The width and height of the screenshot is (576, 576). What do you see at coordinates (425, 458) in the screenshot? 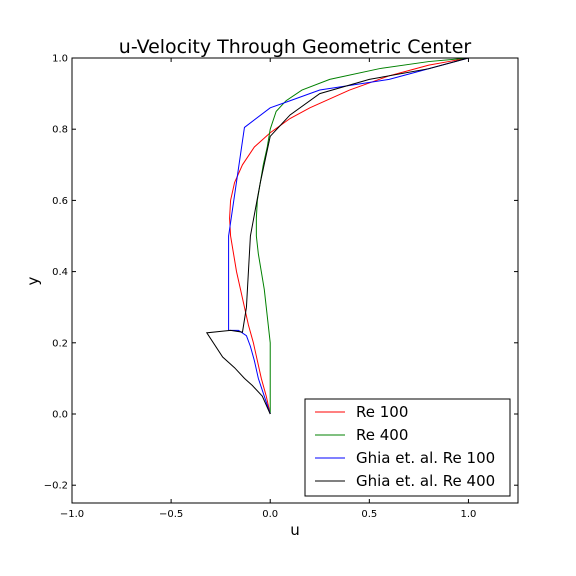
I see `legend-label: Ghia et. al. Re 100` at bounding box center [425, 458].